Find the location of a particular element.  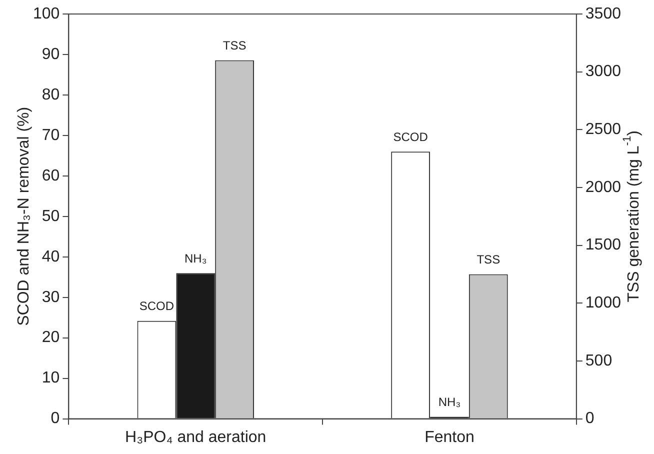

text: TSS is located at coordinates (488, 259).